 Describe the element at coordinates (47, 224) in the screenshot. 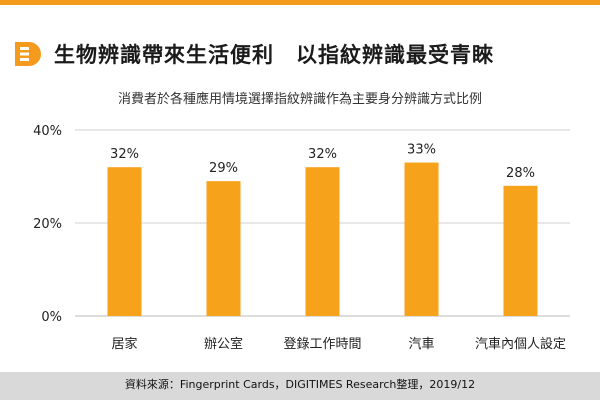

I see `y-tick-label: 20%` at that location.